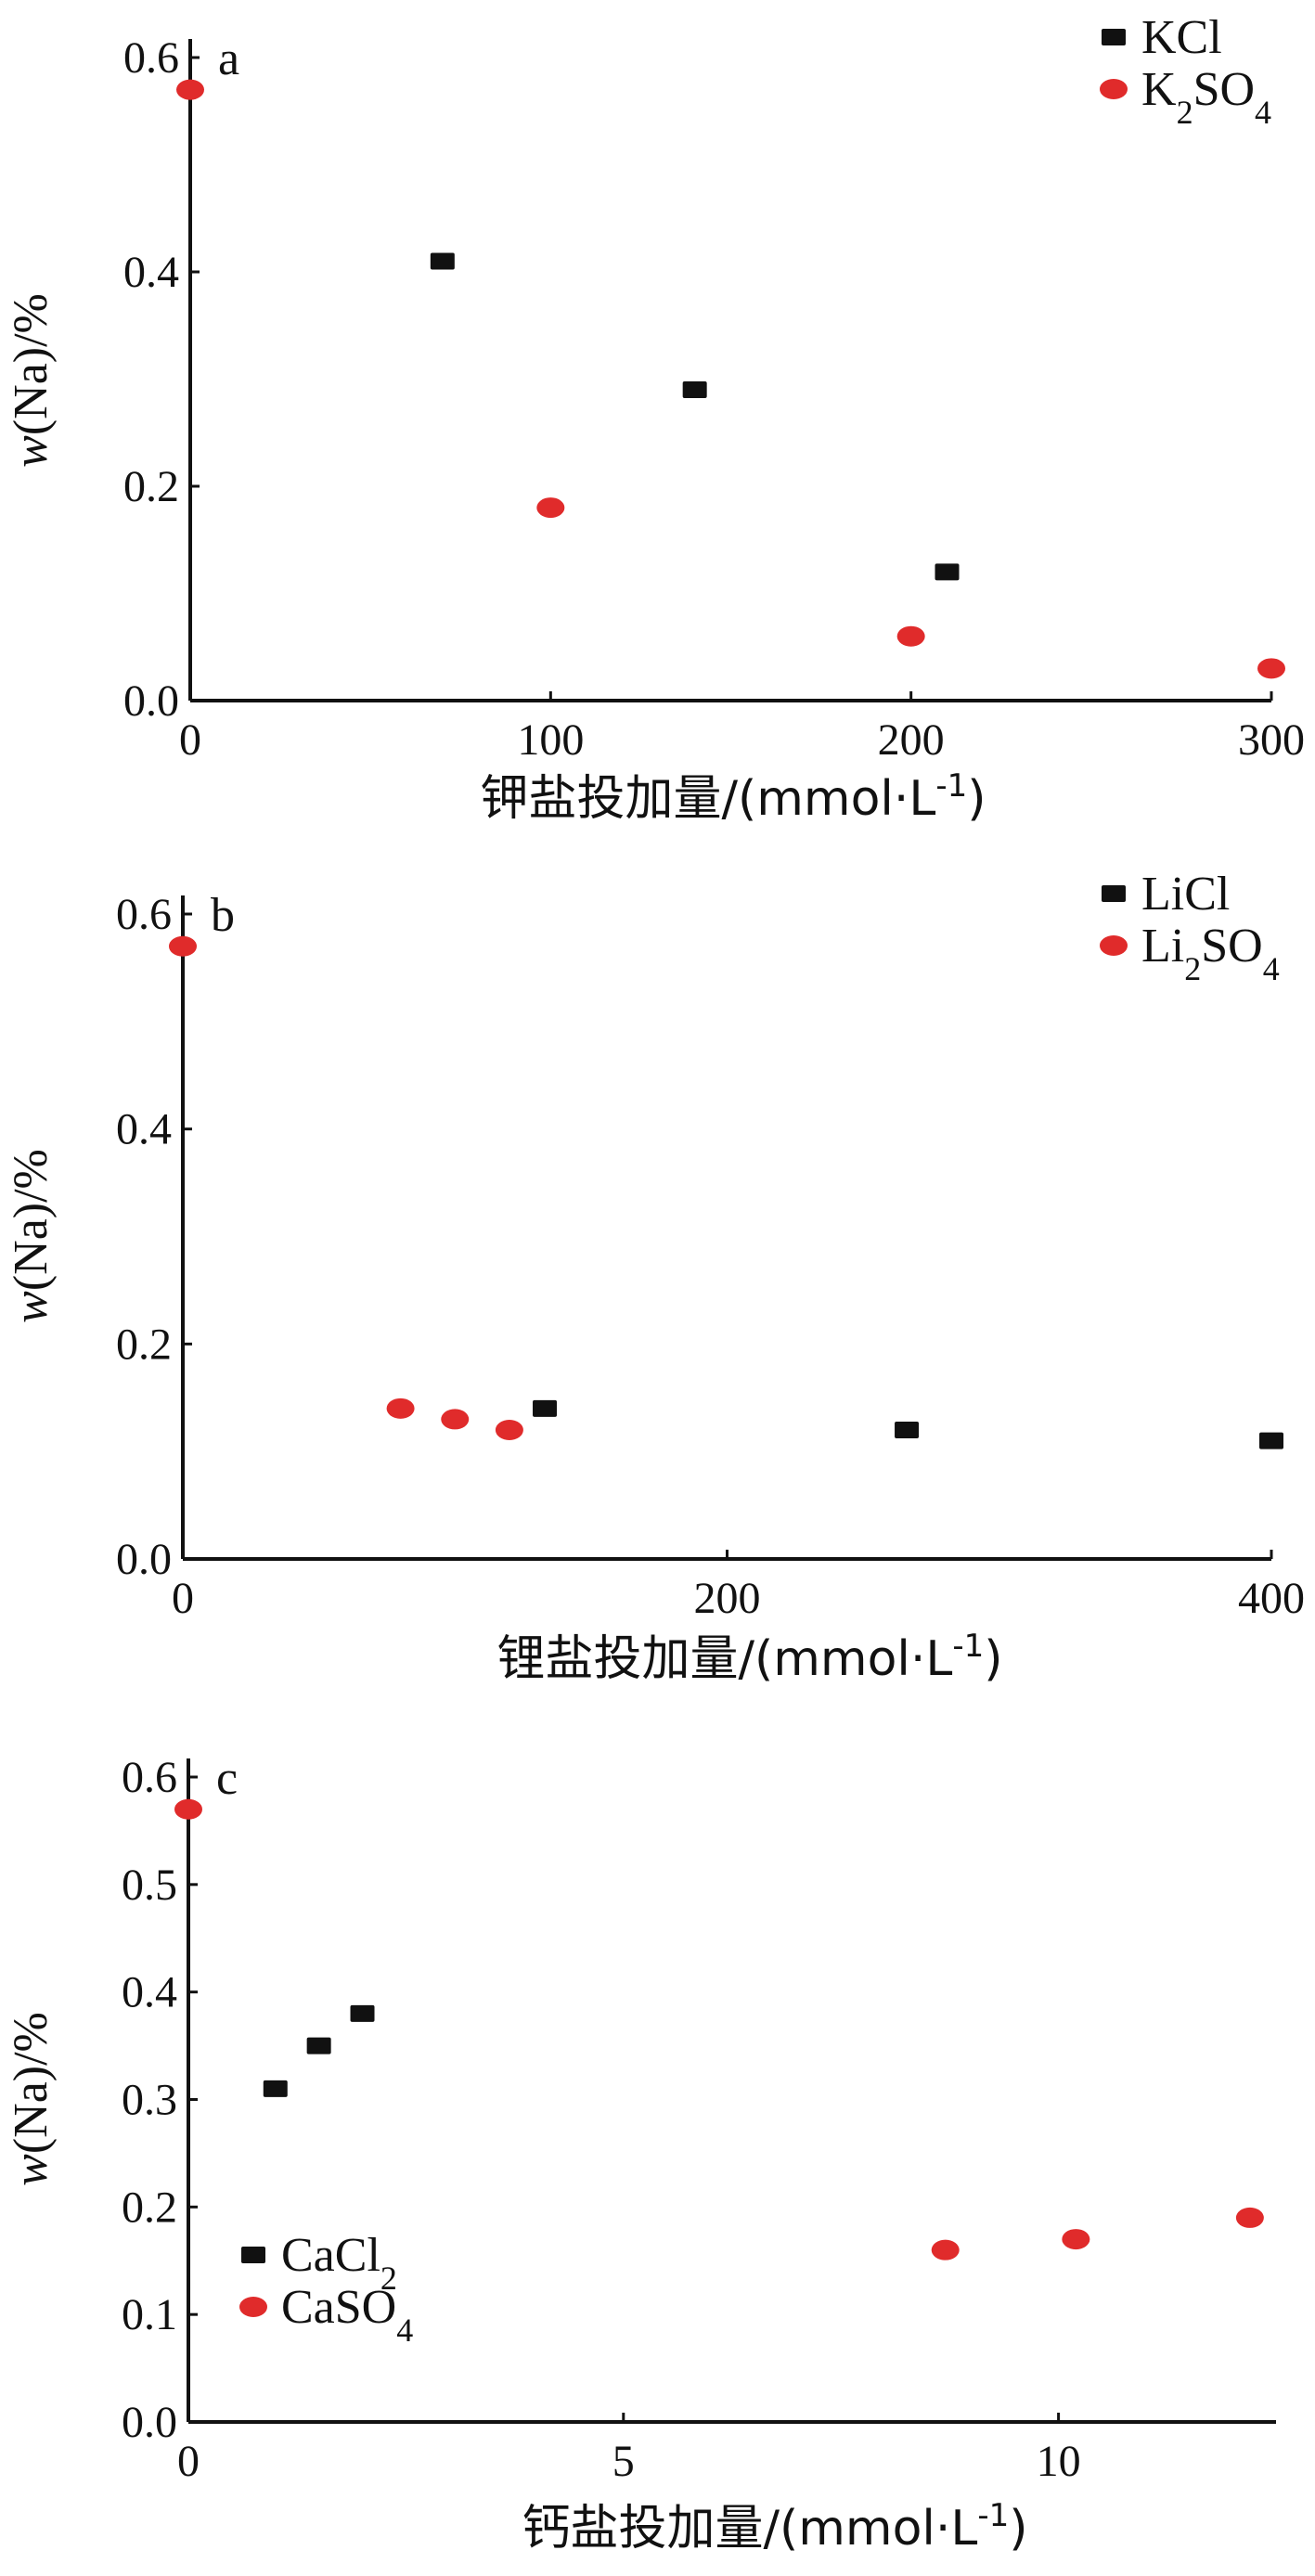 The width and height of the screenshot is (1315, 2576). I want to click on x-tick-label: 100, so click(551, 740).